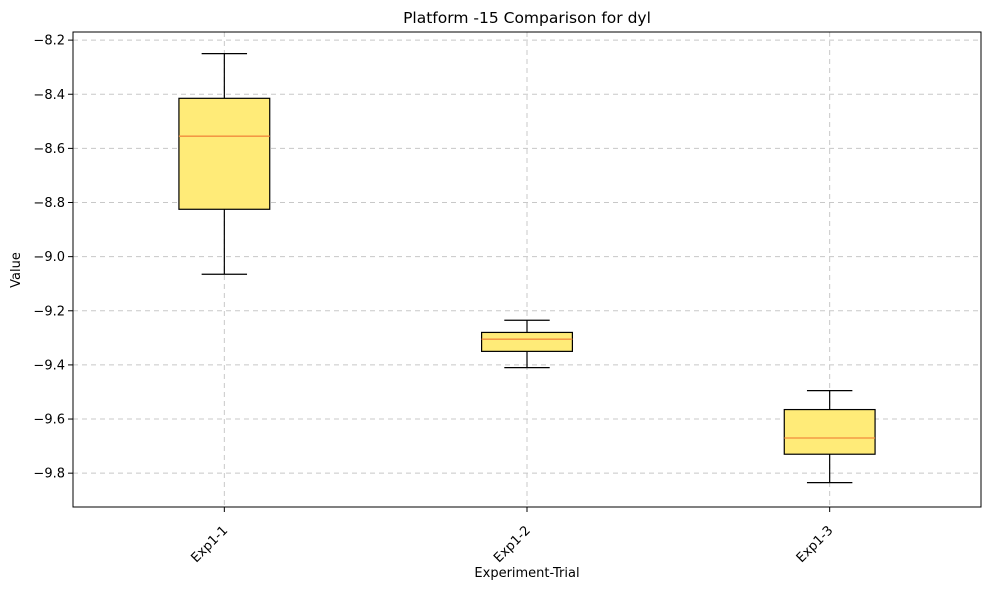 The width and height of the screenshot is (989, 590). Describe the element at coordinates (527, 18) in the screenshot. I see `chart-title: Platform -15 Comparison for dyl` at that location.